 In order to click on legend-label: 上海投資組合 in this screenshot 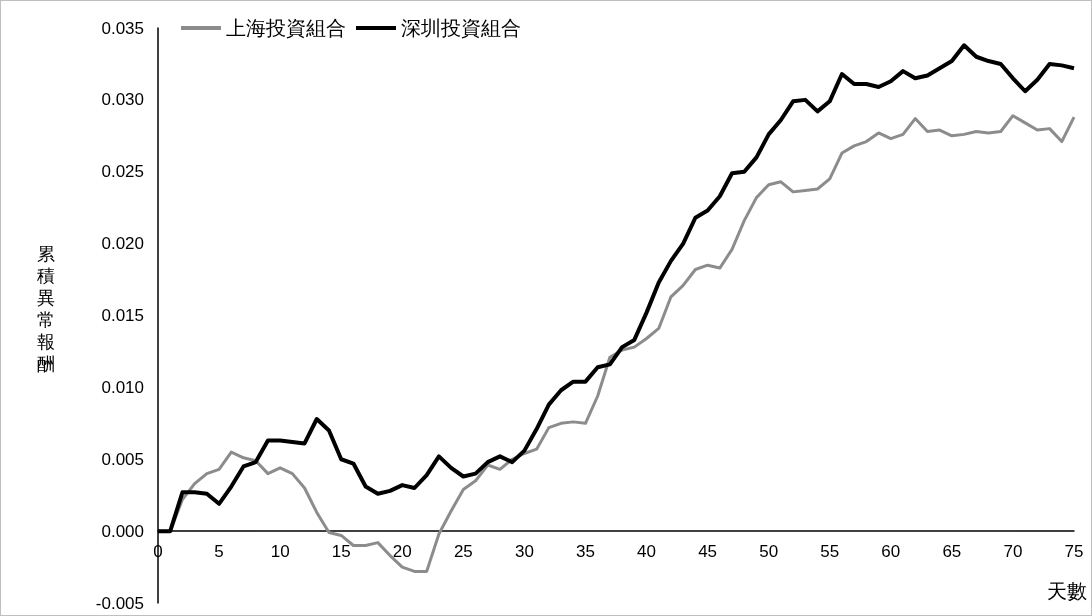, I will do `click(286, 28)`.